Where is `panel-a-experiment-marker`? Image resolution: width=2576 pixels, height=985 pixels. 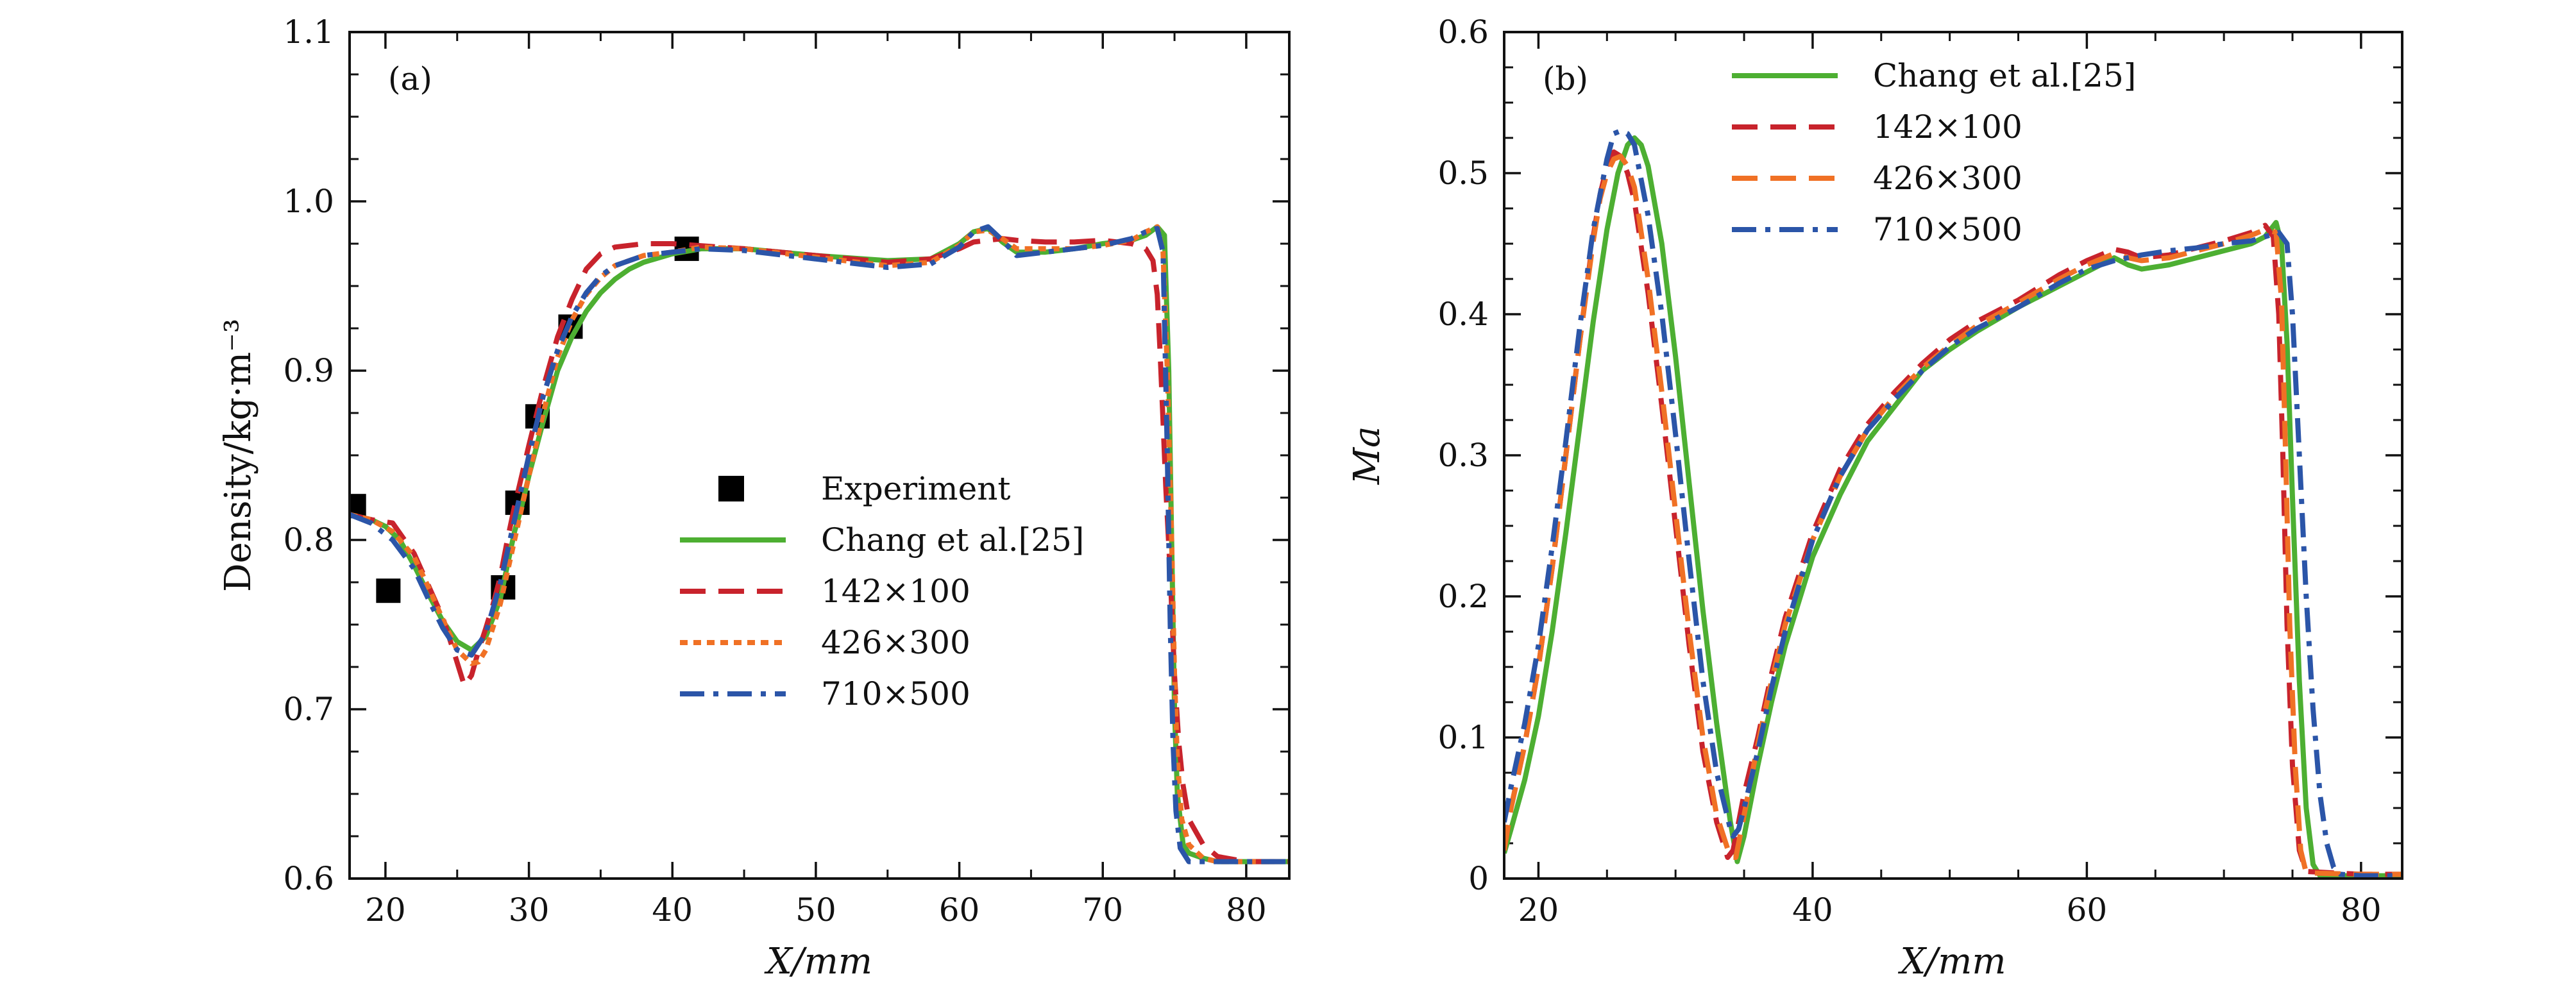
panel-a-experiment-marker is located at coordinates (388, 590).